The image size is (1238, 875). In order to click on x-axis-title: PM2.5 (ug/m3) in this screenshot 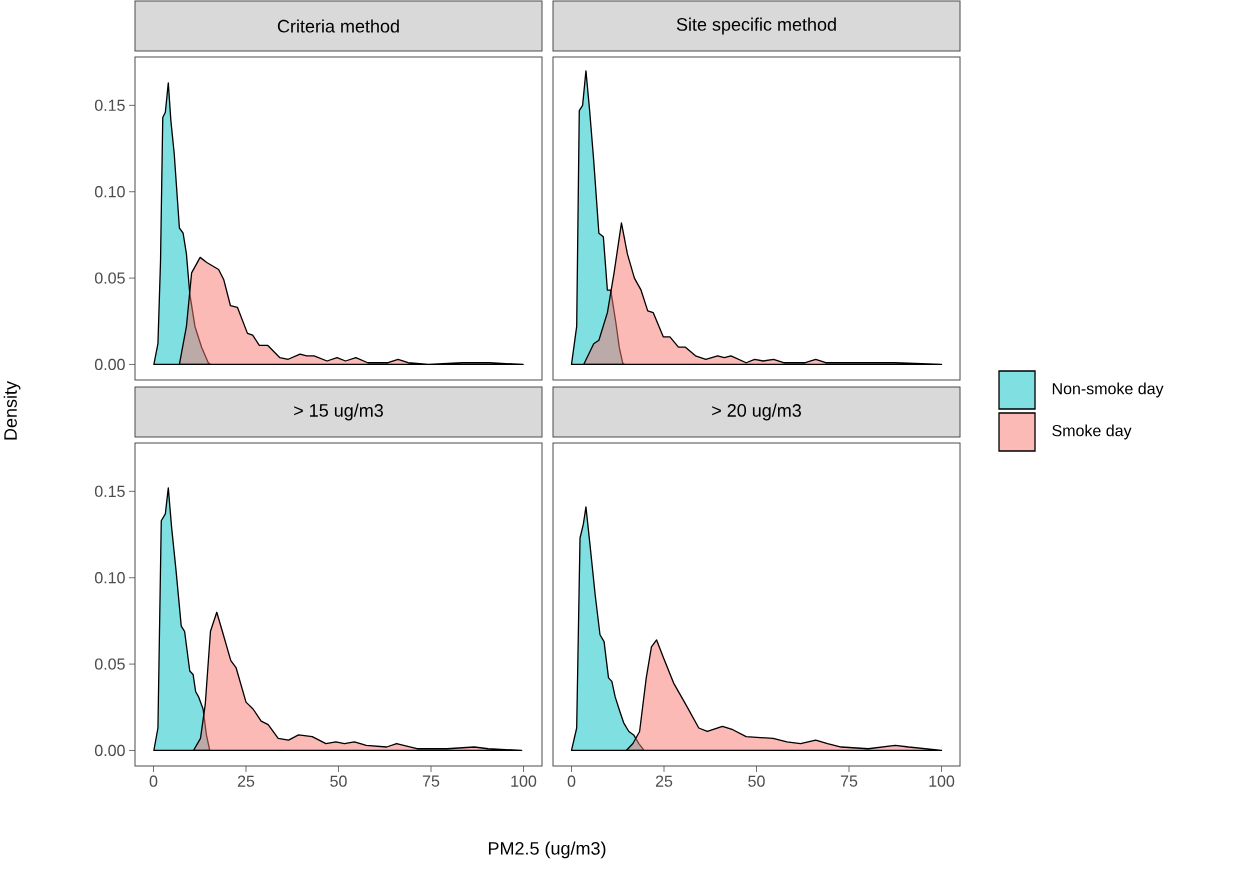, I will do `click(547, 850)`.